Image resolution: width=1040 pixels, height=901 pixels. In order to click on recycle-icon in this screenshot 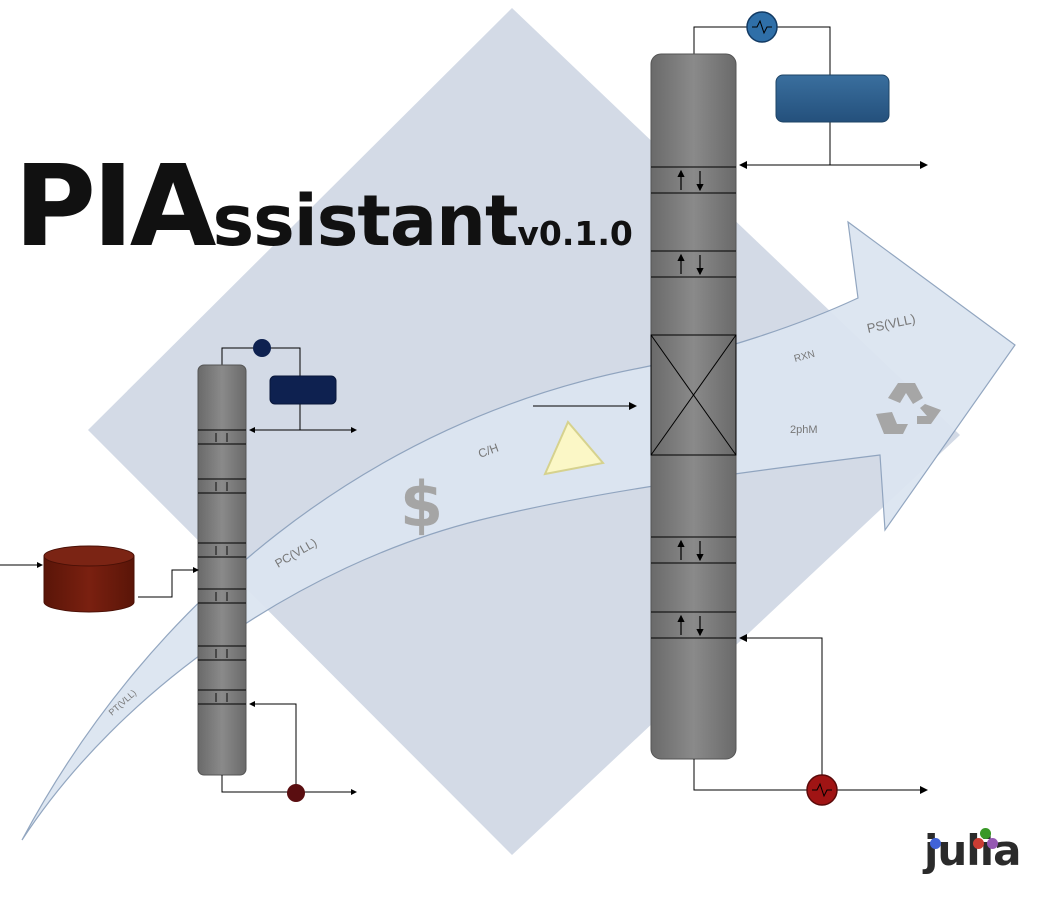, I will do `click(908, 408)`.